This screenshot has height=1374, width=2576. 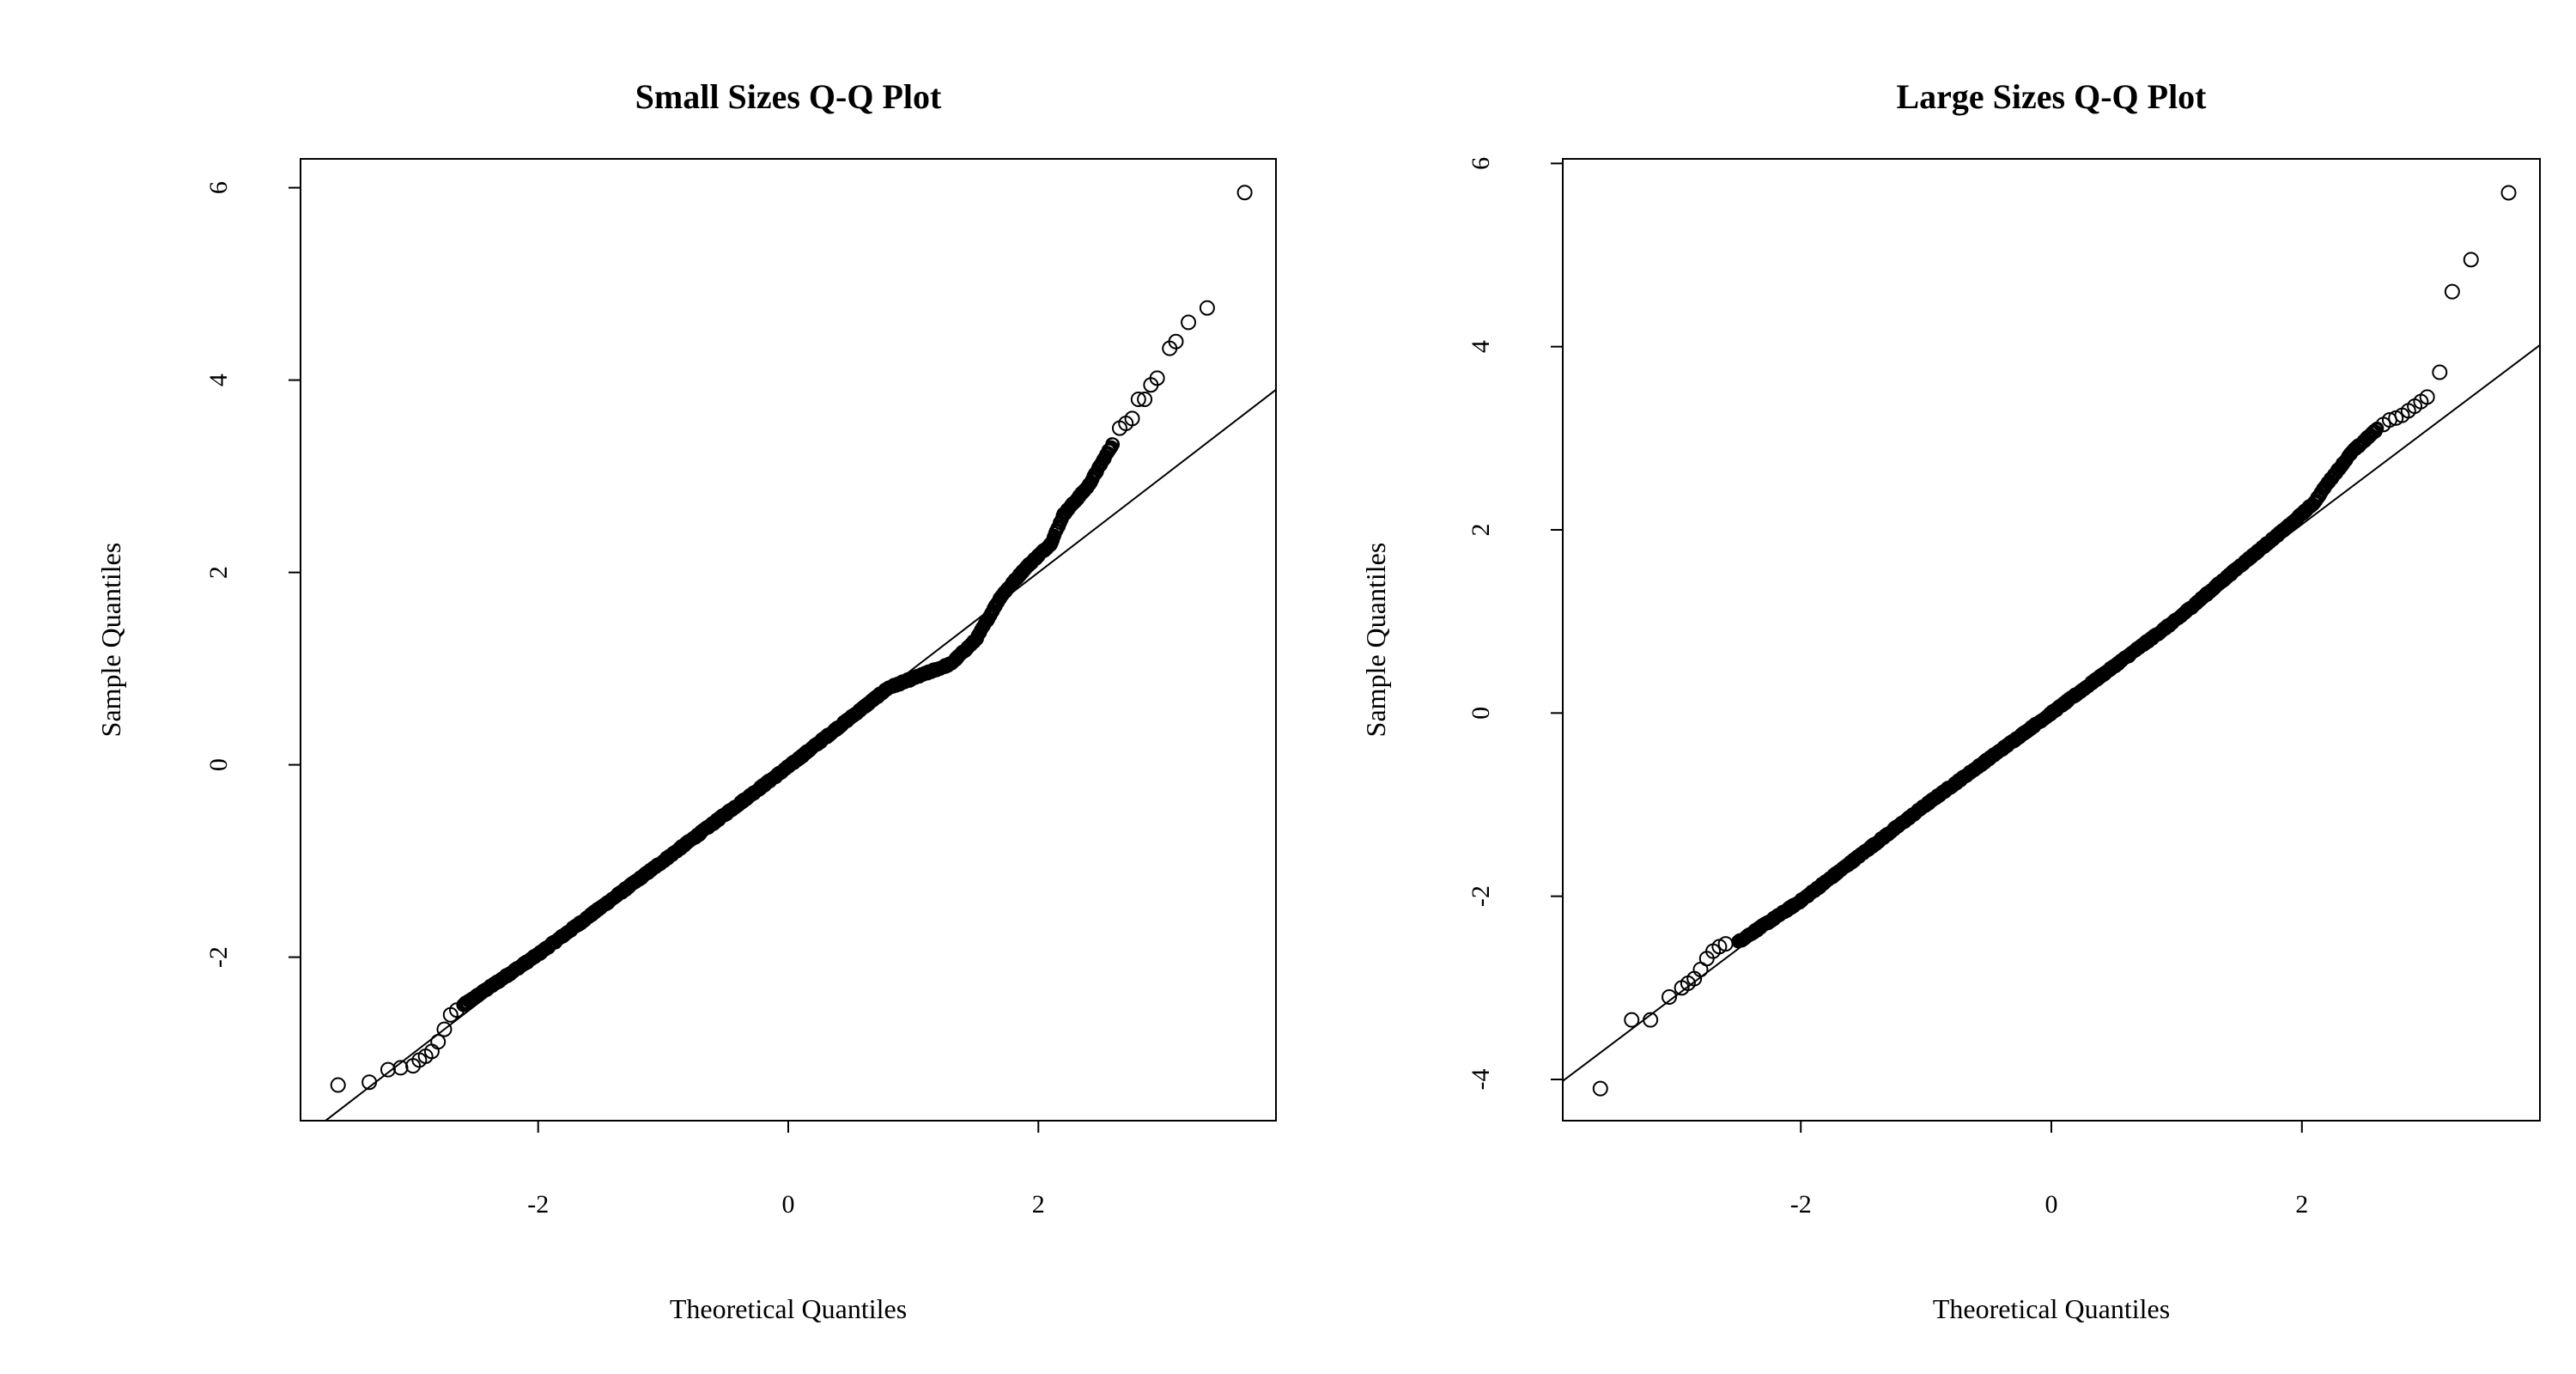 What do you see at coordinates (788, 96) in the screenshot?
I see `chart-title: Small Sizes Q-Q Plot` at bounding box center [788, 96].